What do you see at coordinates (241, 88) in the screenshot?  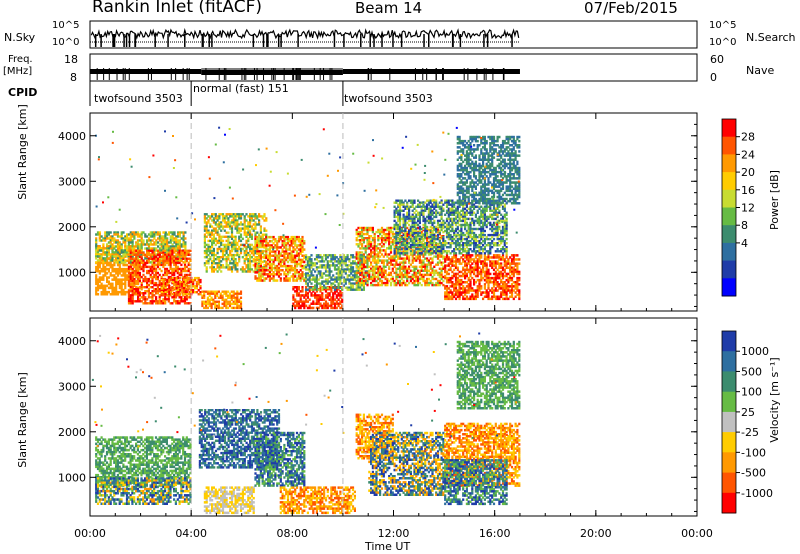 I see `mode-label-2: normal (fast) 151` at bounding box center [241, 88].